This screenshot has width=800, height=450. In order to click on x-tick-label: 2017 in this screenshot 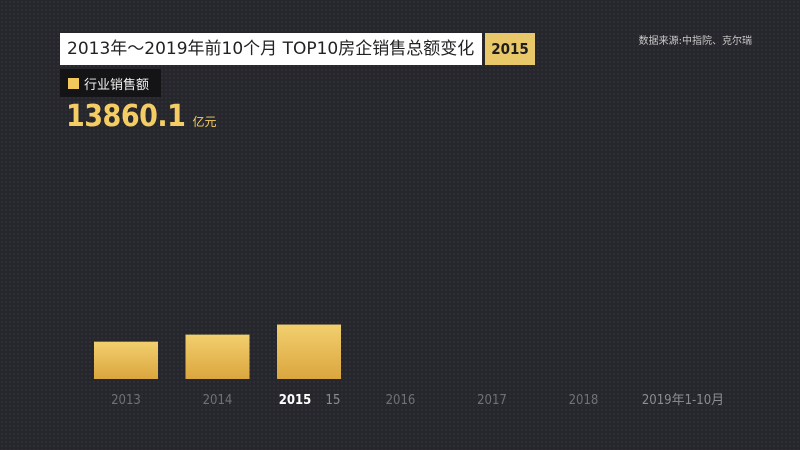, I will do `click(492, 400)`.